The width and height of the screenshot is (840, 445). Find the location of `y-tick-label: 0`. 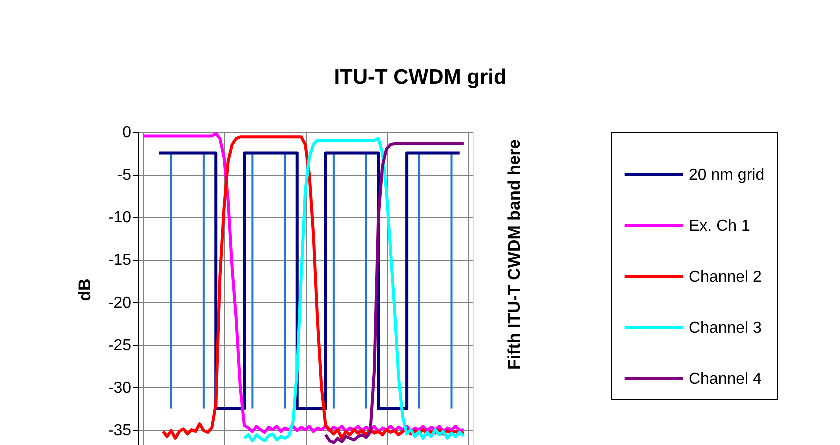

y-tick-label: 0 is located at coordinates (127, 133).